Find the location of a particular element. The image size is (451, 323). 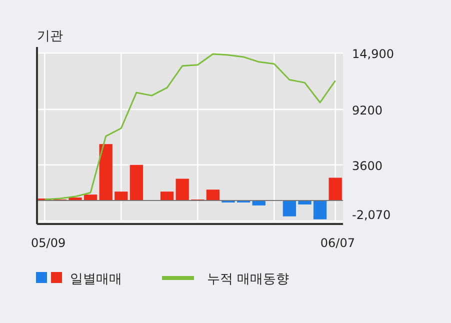

x-tick-label: 06/07 is located at coordinates (337, 243).